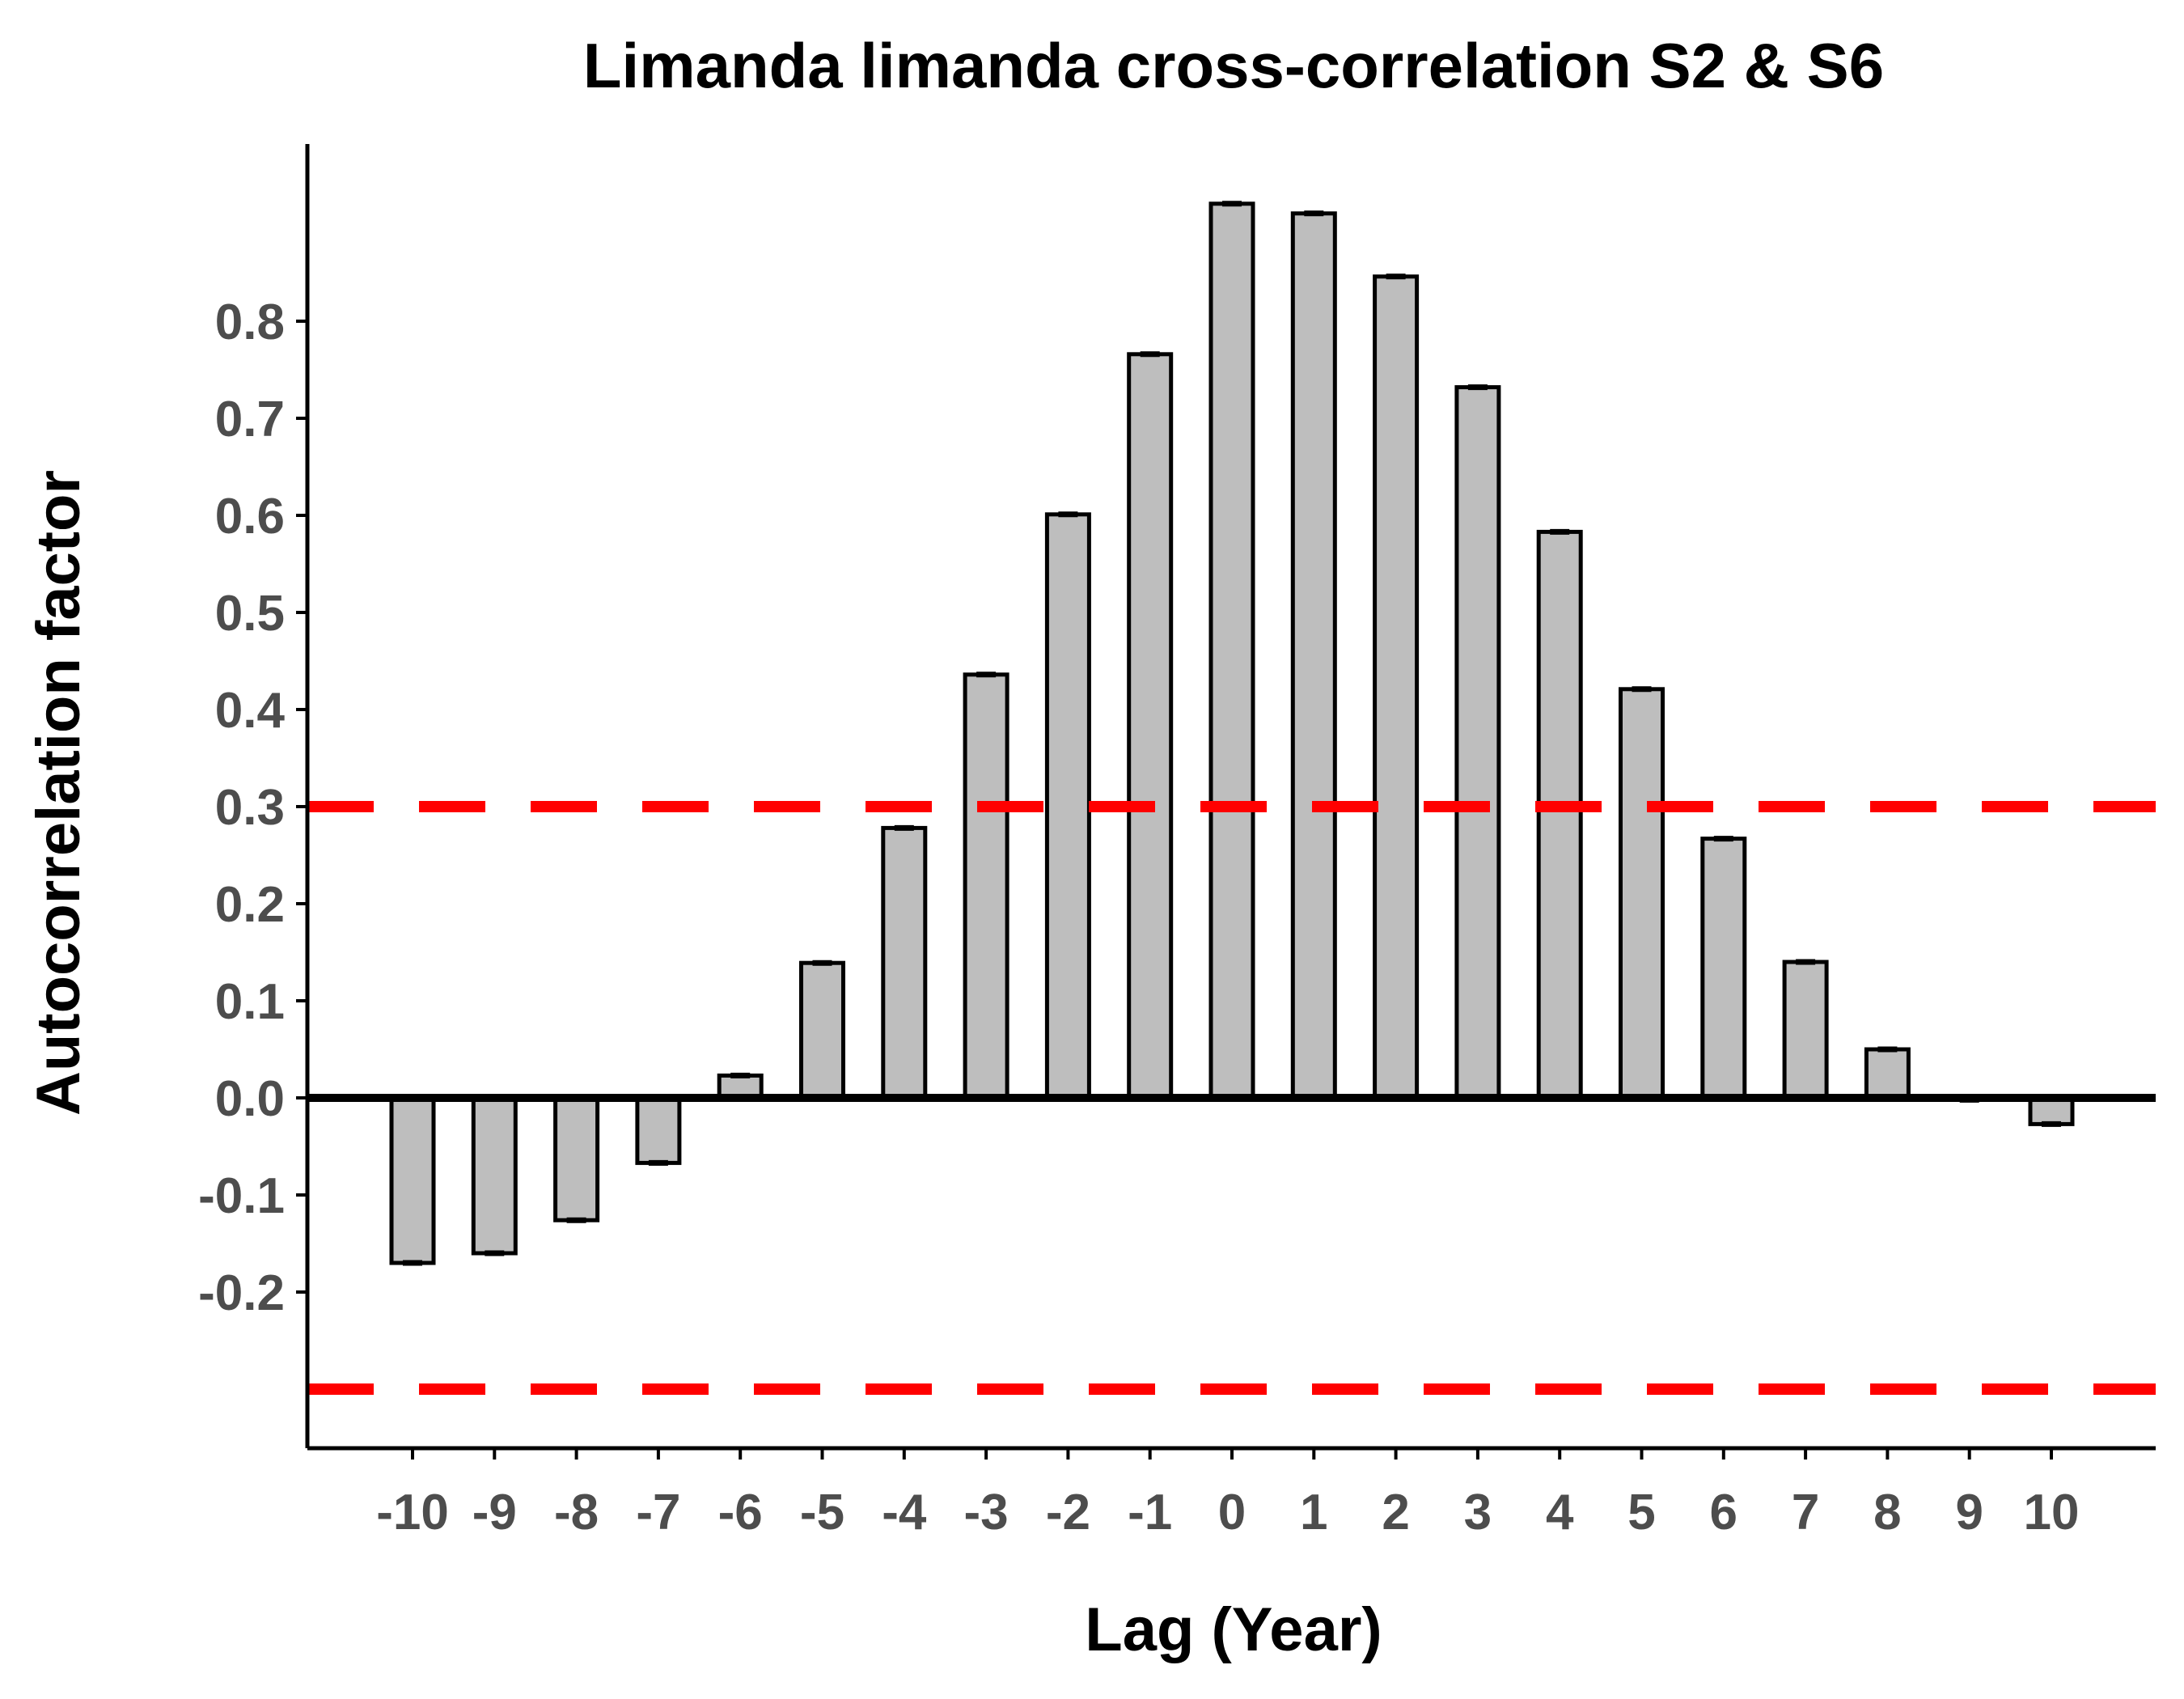  What do you see at coordinates (1641, 1512) in the screenshot?
I see `x-tick-label: 5` at bounding box center [1641, 1512].